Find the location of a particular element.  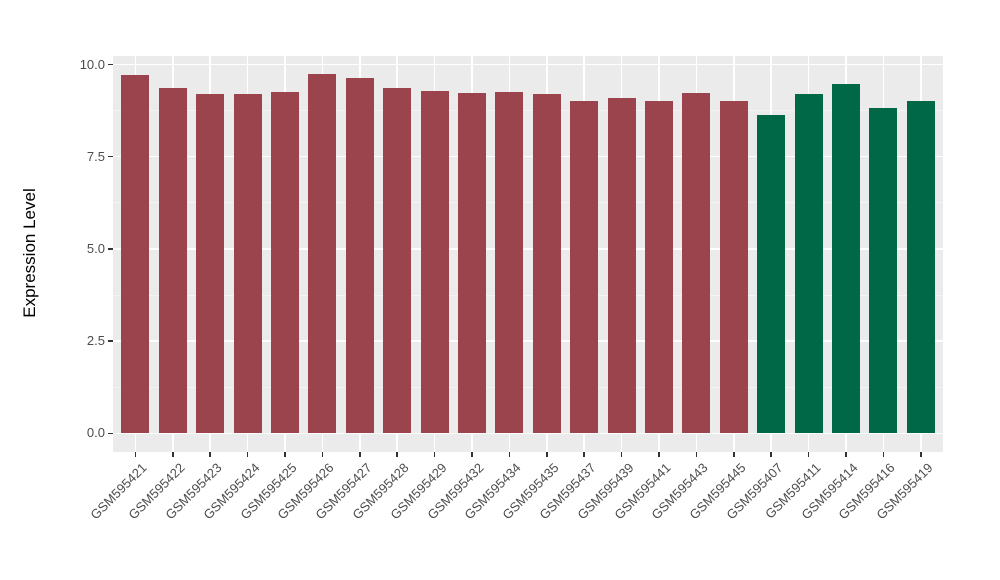

bar-GSM595407 is located at coordinates (771, 274).